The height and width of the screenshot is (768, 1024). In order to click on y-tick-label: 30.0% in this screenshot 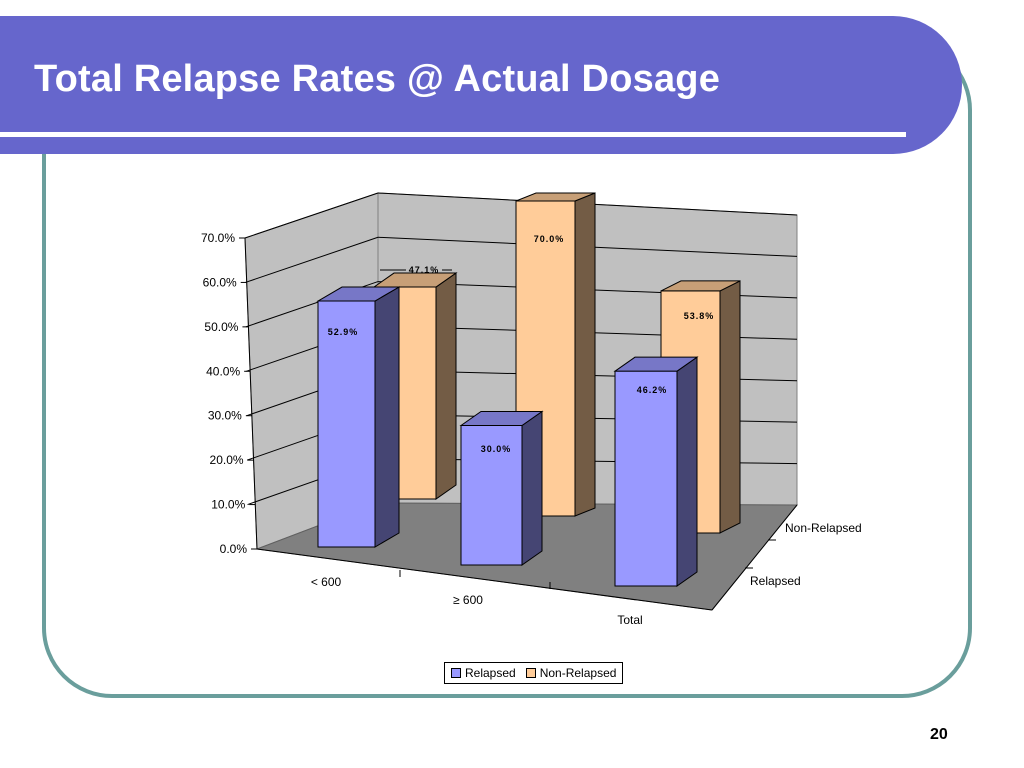, I will do `click(225, 416)`.